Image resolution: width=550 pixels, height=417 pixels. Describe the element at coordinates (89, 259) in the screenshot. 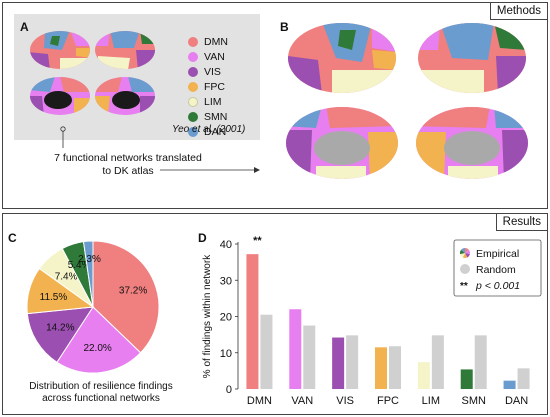

I see `pie-label-dan: 2.3%` at that location.